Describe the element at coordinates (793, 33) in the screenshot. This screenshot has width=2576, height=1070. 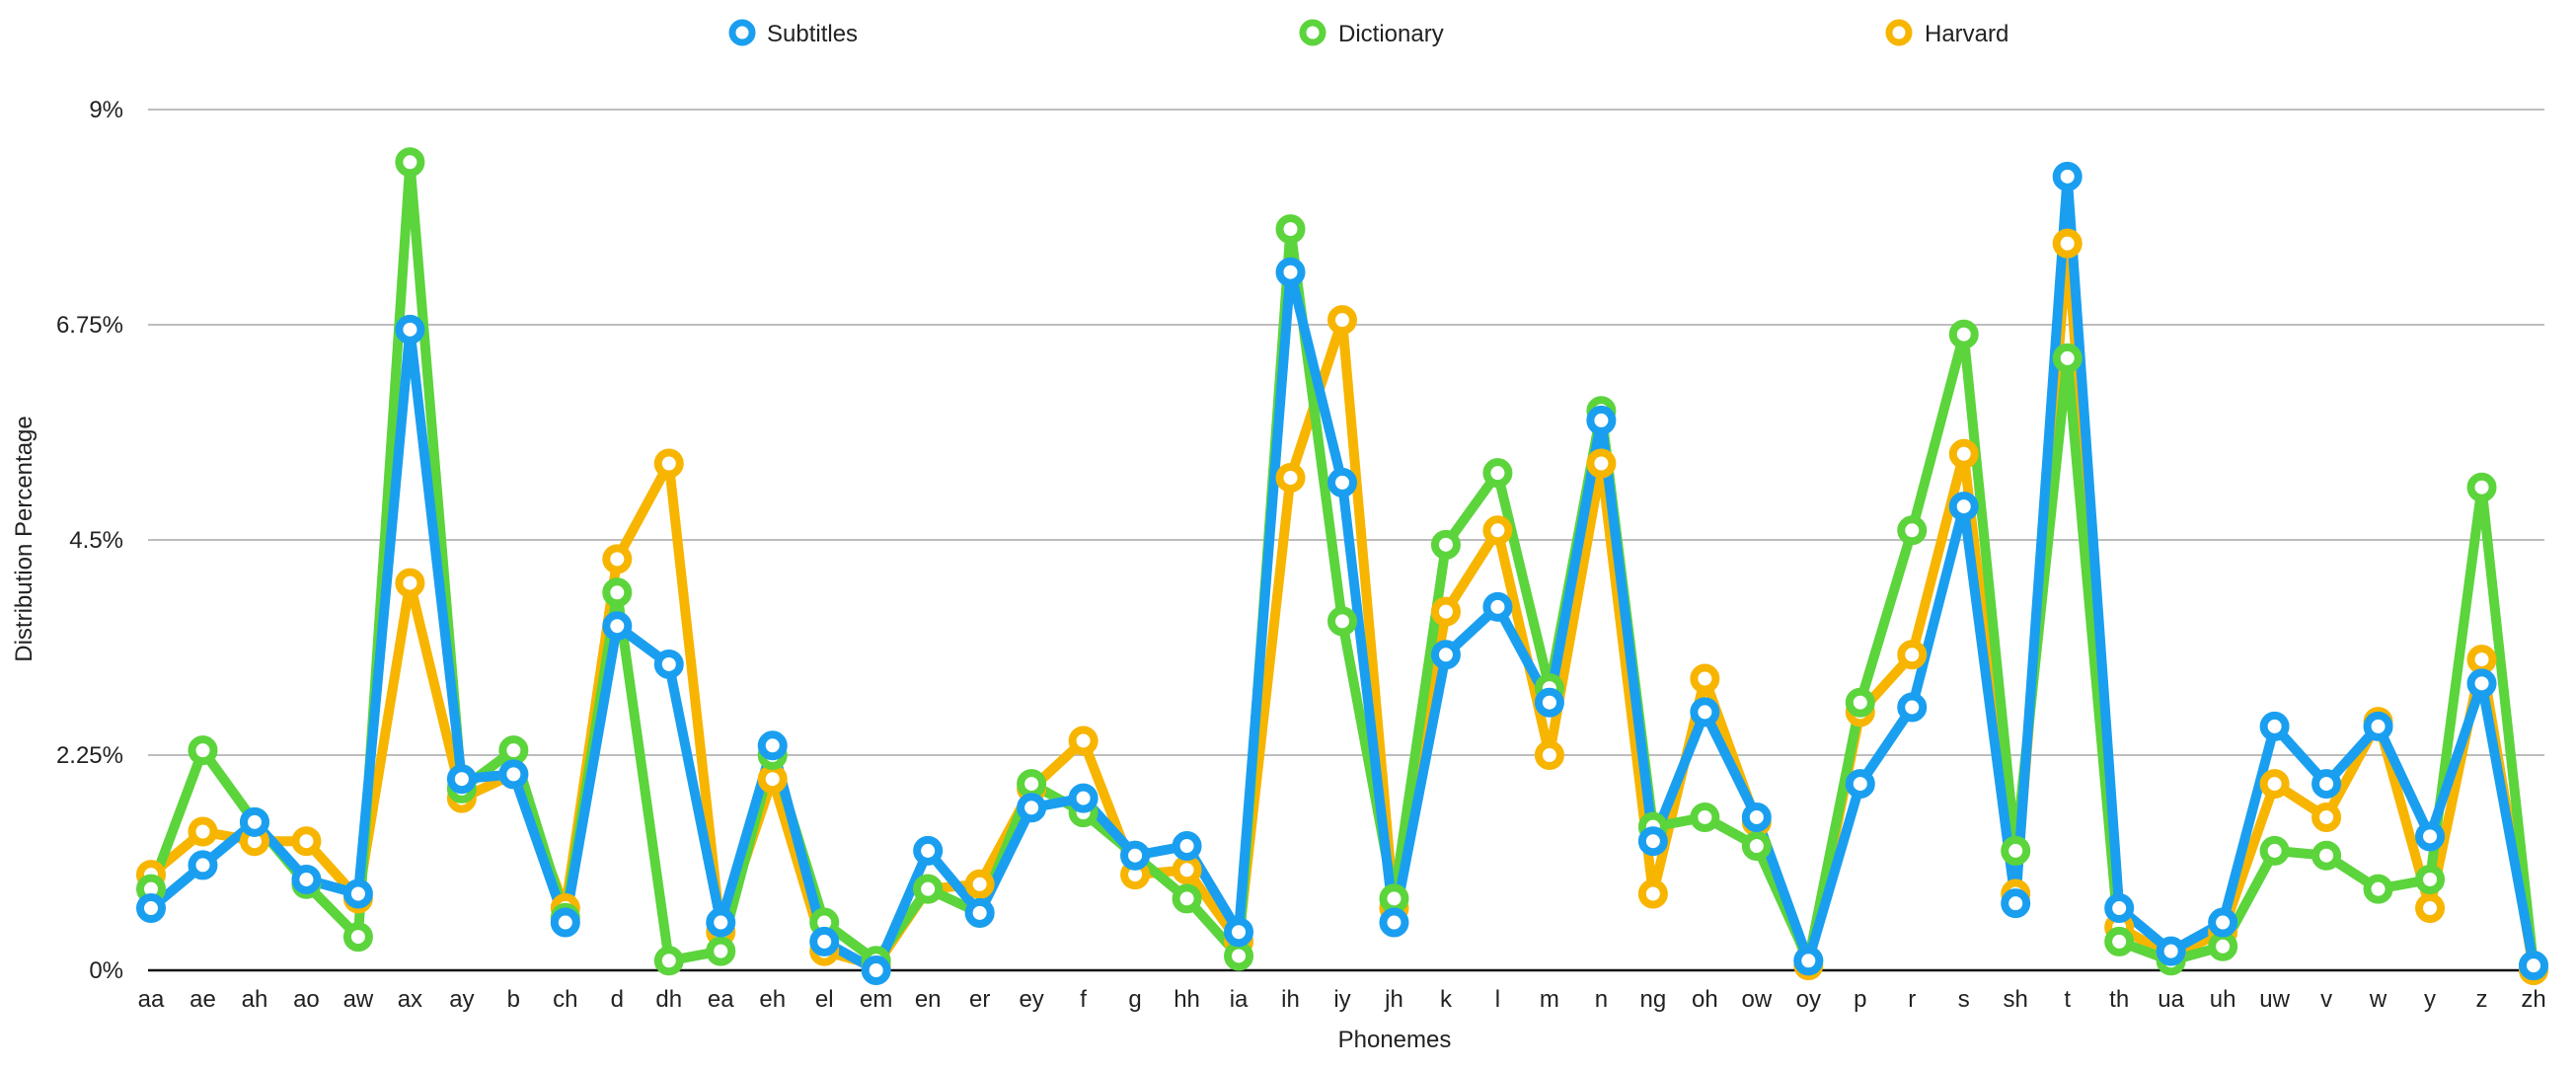
I see `legend-item-subtitles: Subtitles` at that location.